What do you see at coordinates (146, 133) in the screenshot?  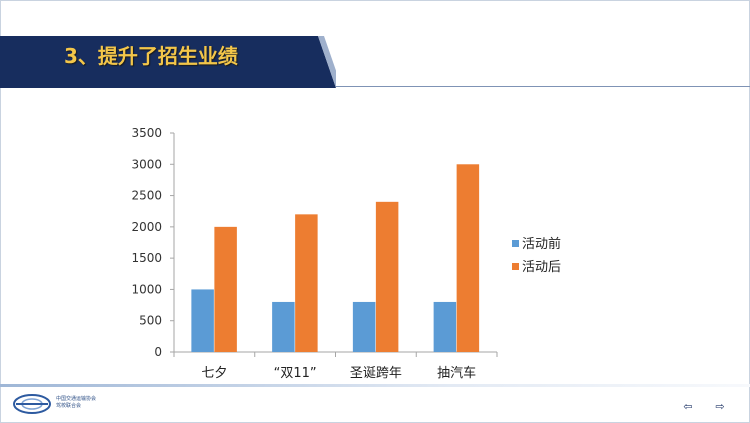 I see `y-tick-label: 3500` at bounding box center [146, 133].